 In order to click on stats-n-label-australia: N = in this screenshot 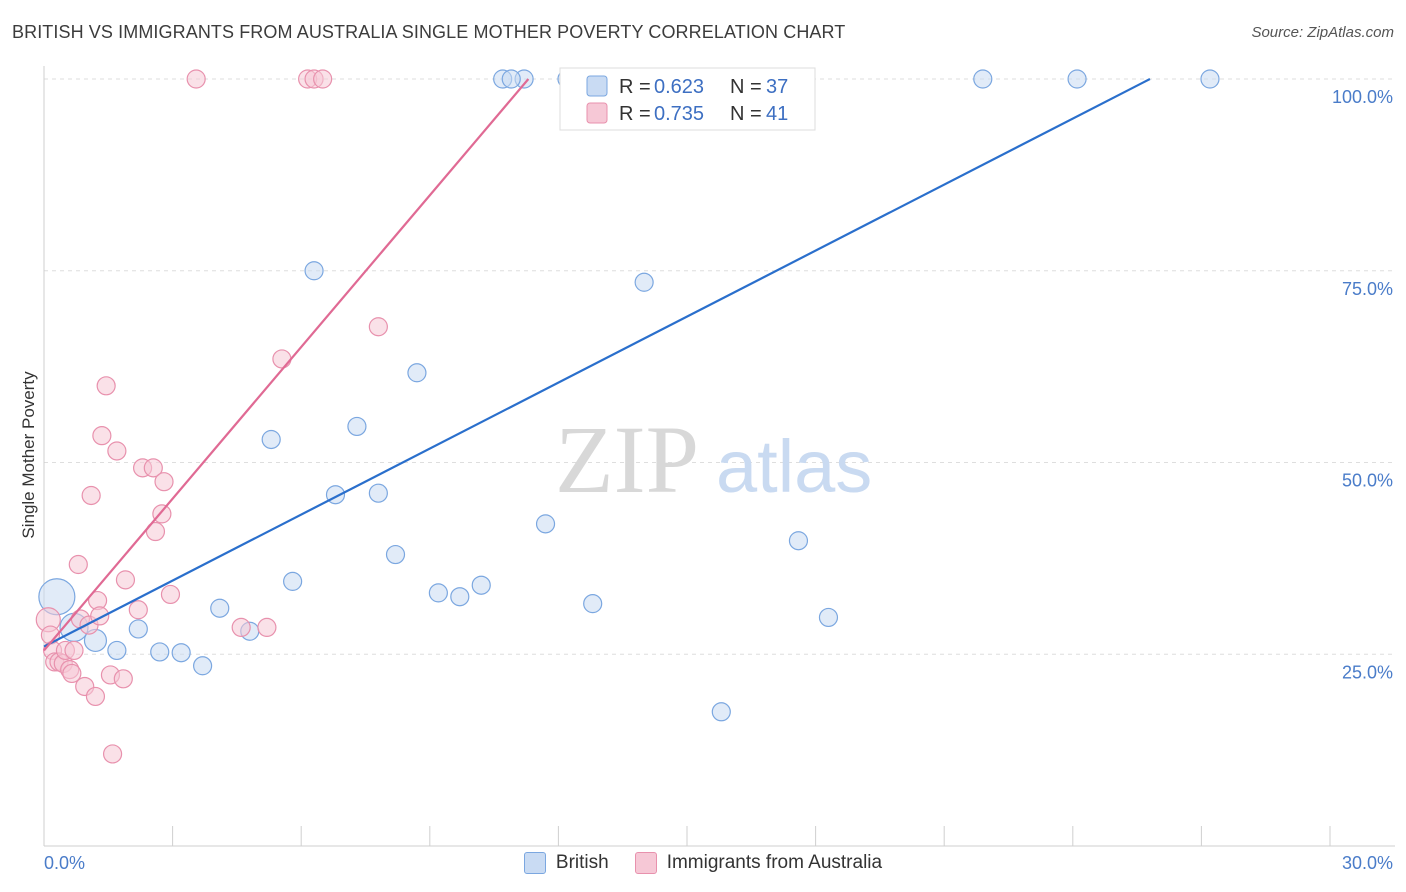, I will do `click(746, 114)`.